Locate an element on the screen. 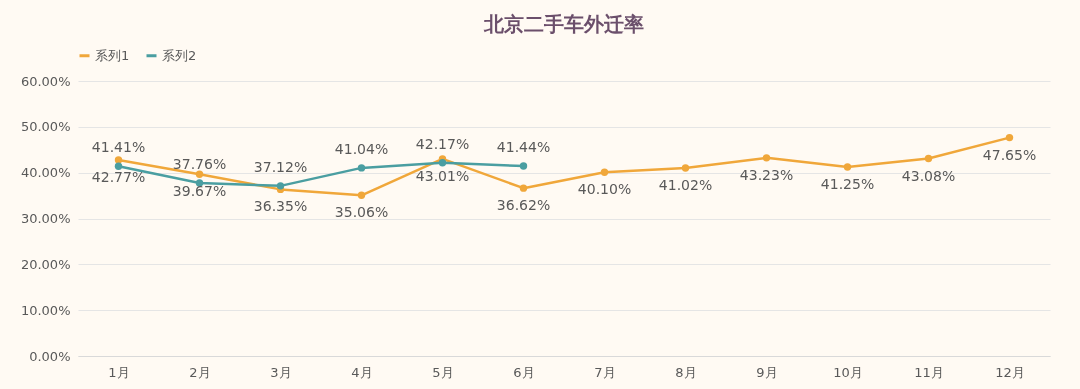  data-label: 41.44% is located at coordinates (523, 147).